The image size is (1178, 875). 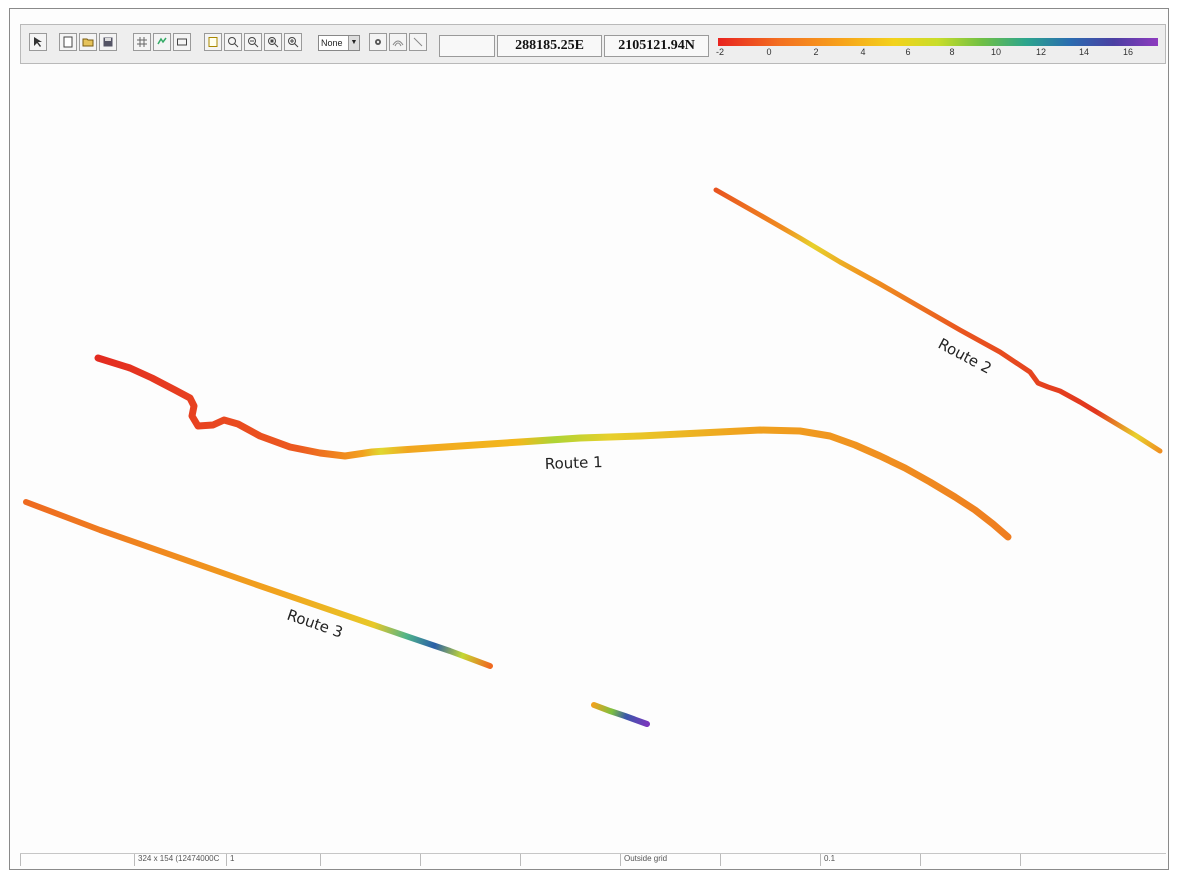 What do you see at coordinates (258, 584) in the screenshot?
I see `route-3-line` at bounding box center [258, 584].